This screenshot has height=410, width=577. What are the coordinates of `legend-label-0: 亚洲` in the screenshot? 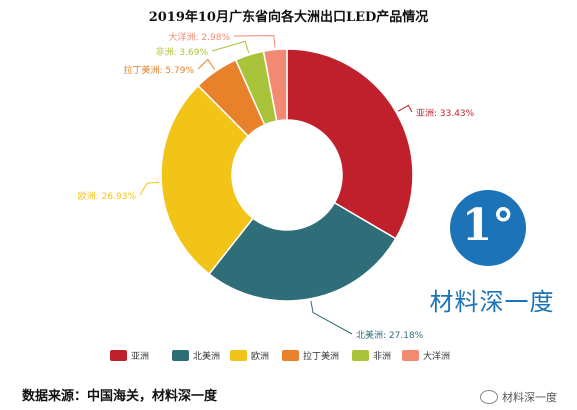 It's located at (140, 356).